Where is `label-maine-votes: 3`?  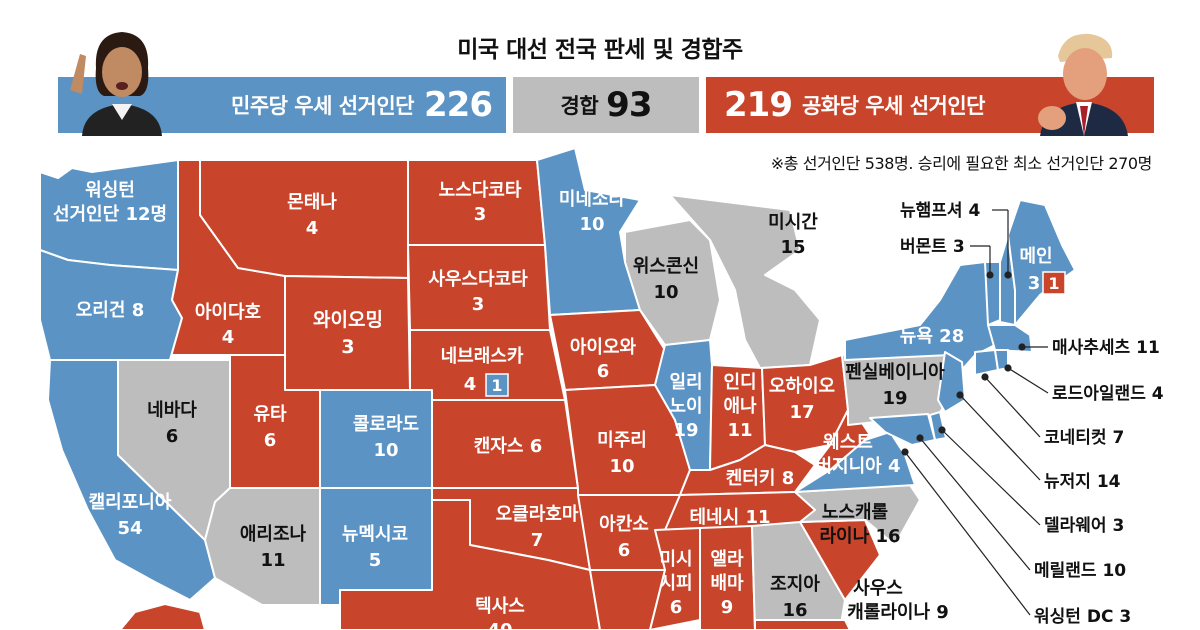
label-maine-votes: 3 is located at coordinates (1034, 283).